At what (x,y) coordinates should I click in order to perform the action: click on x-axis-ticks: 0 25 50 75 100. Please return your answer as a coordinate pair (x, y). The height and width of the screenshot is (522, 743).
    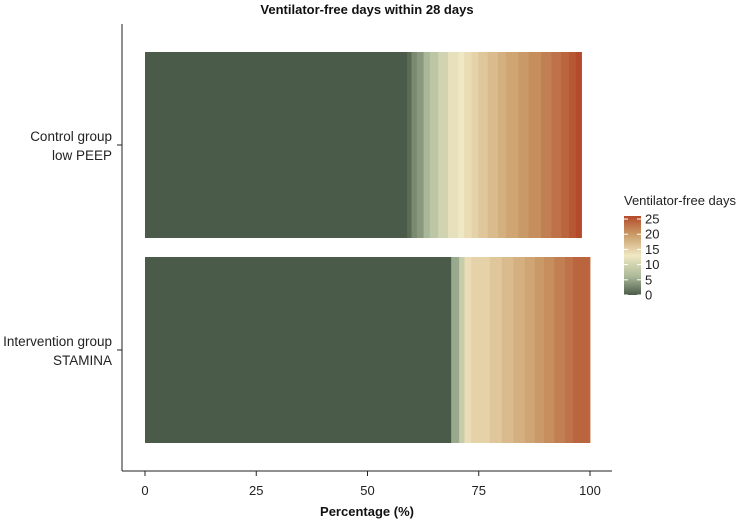
    Looking at the image, I should click on (371, 484).